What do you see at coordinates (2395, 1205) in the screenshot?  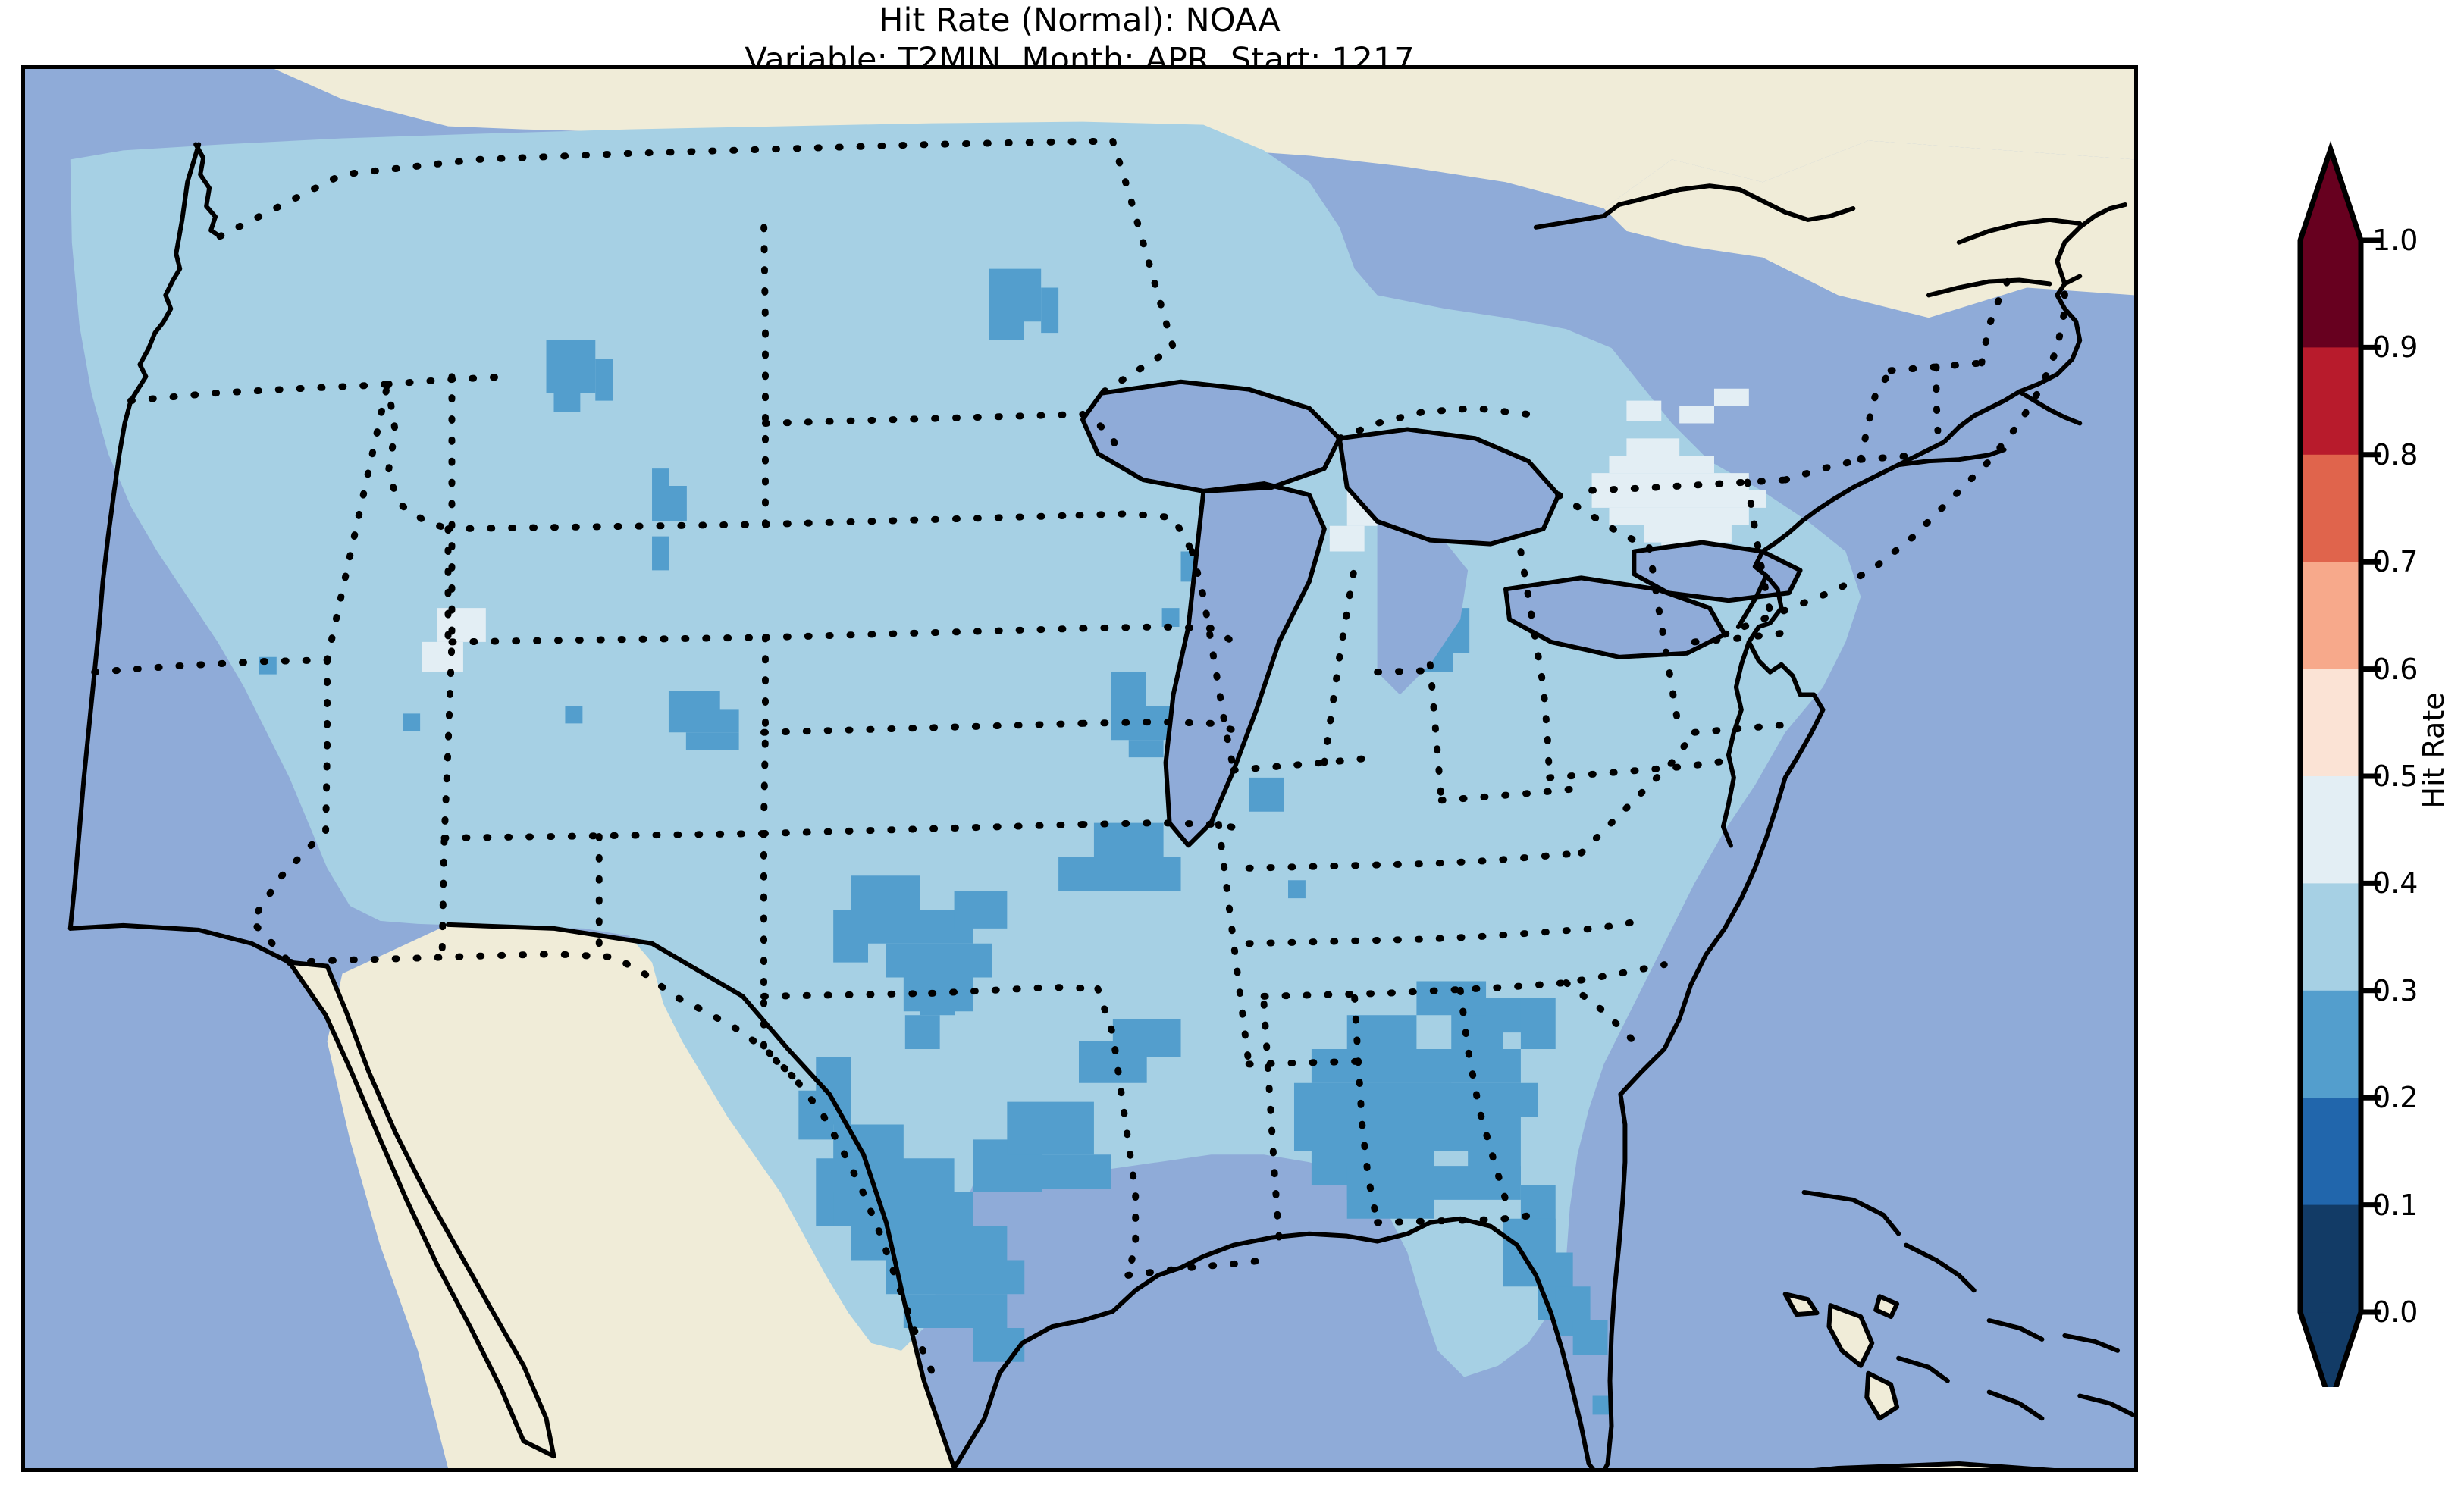 I see `colorbar-tick-label: 0.1` at bounding box center [2395, 1205].